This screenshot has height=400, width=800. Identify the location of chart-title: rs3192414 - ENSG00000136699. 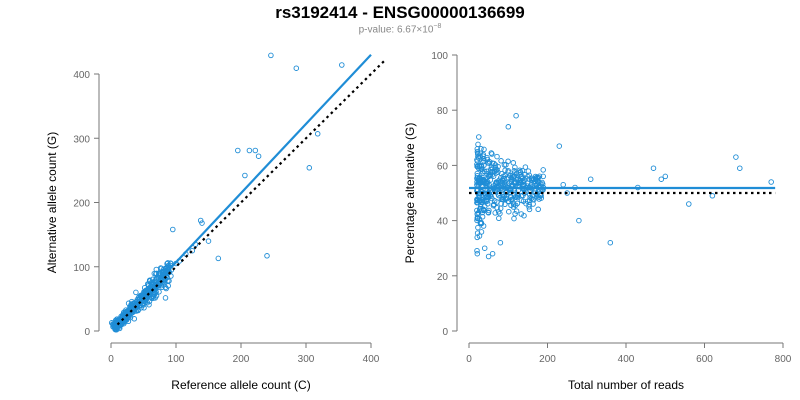
(400, 12).